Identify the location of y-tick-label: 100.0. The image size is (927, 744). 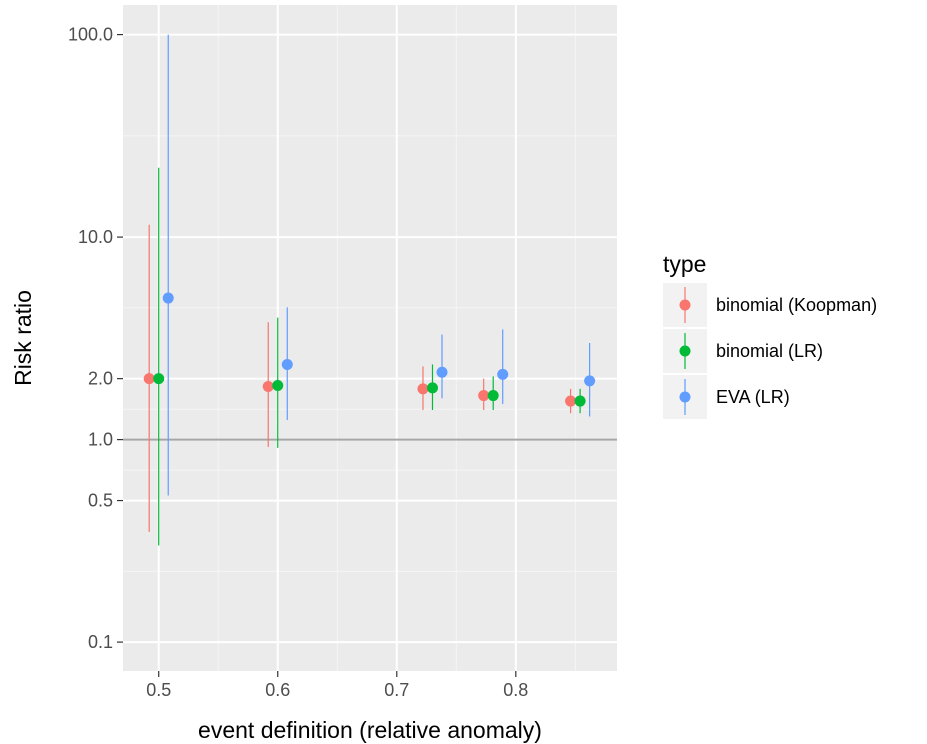
(90, 35).